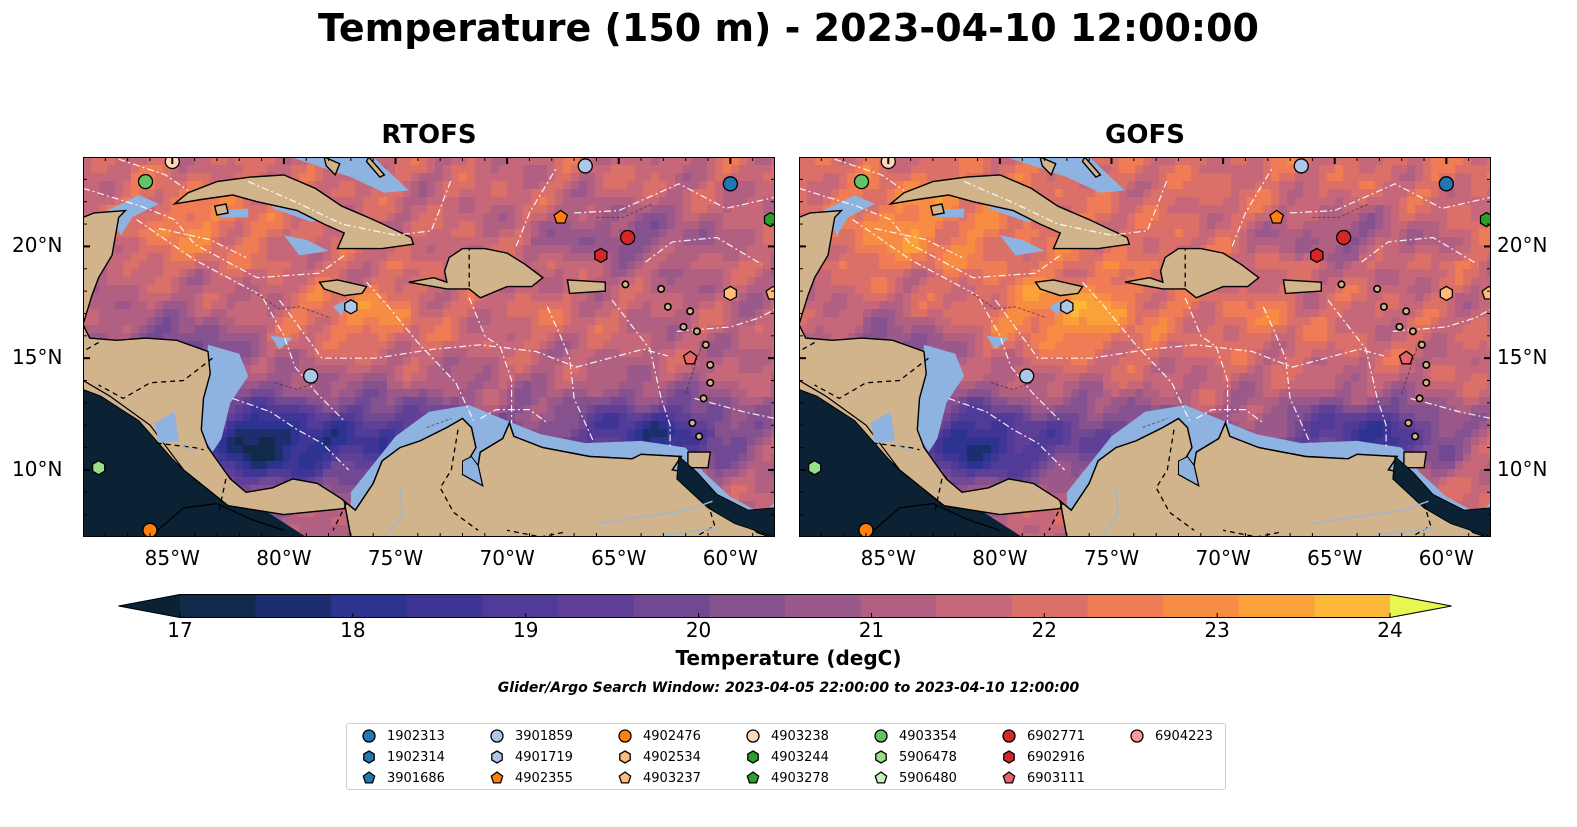 The height and width of the screenshot is (827, 1577). Describe the element at coordinates (353, 630) in the screenshot. I see `colorbar-tick-label: 18` at that location.